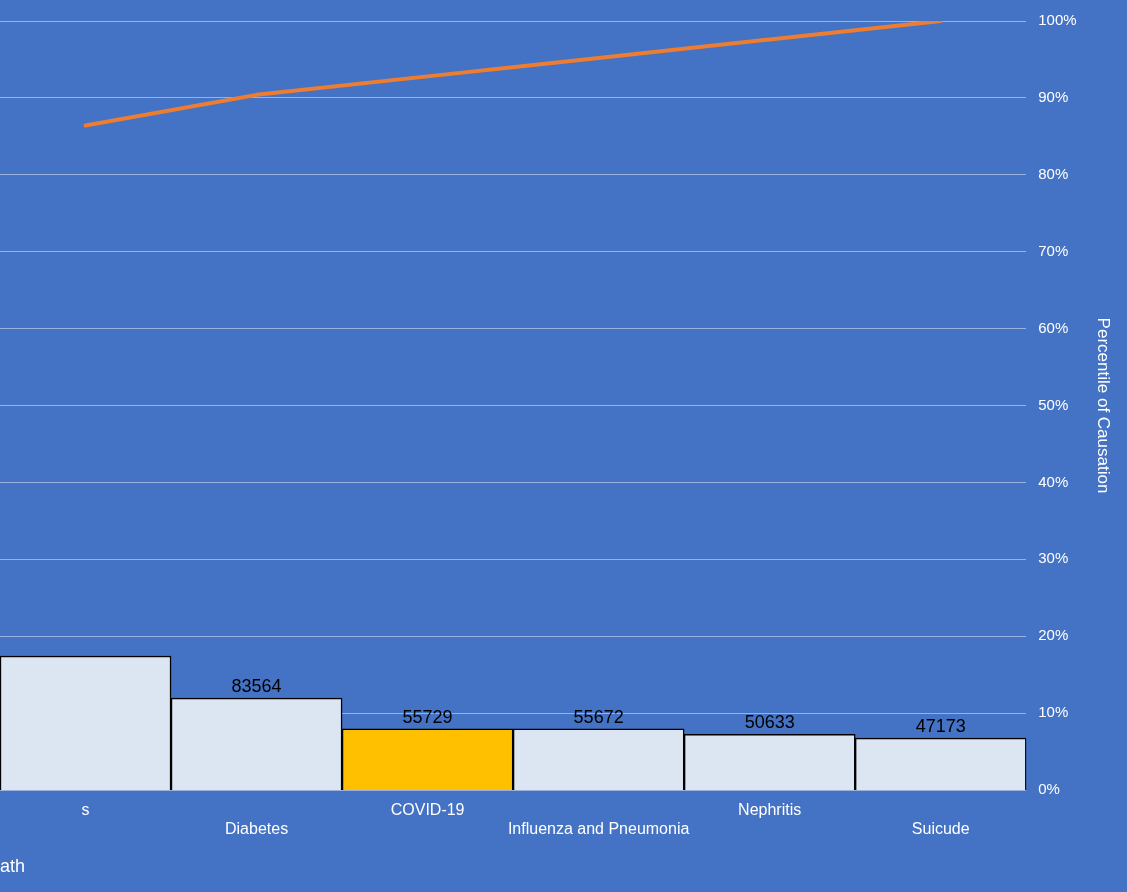 The height and width of the screenshot is (892, 1127). I want to click on x-tick-label: Suicude, so click(940, 829).